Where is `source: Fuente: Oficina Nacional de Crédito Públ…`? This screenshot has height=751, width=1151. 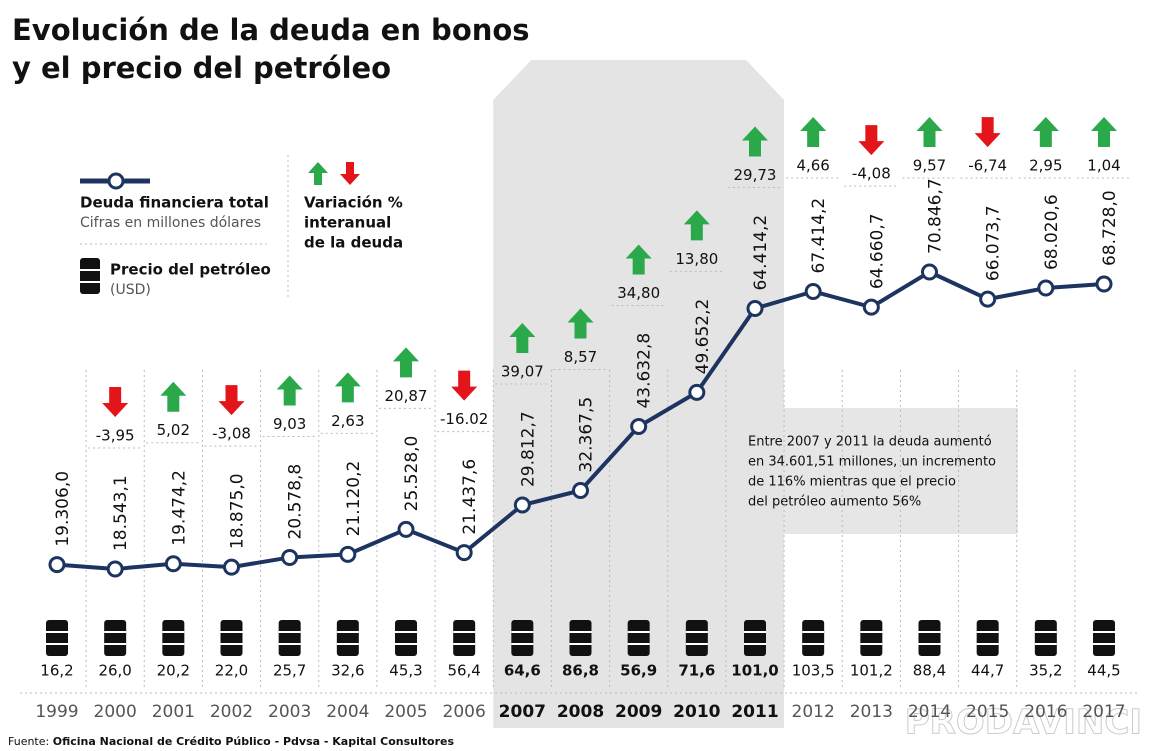
source: Fuente: Oficina Nacional de Crédito Públ… is located at coordinates (231, 741).